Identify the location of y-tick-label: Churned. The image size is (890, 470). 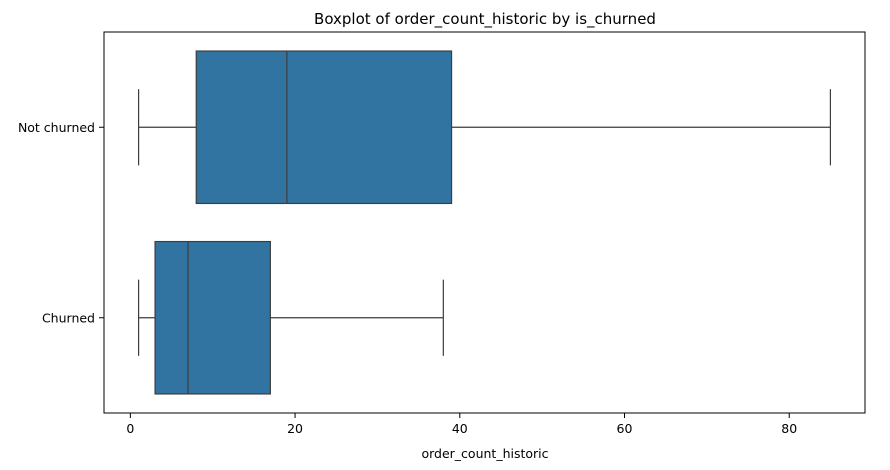
(68, 317).